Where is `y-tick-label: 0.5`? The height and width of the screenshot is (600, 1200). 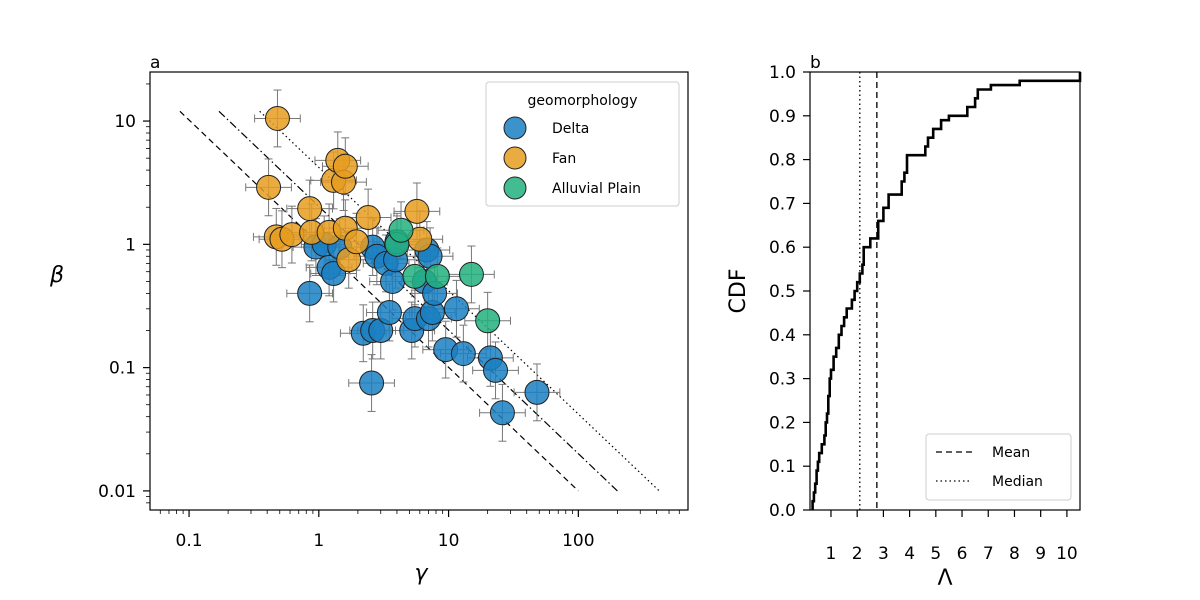 y-tick-label: 0.5 is located at coordinates (782, 292).